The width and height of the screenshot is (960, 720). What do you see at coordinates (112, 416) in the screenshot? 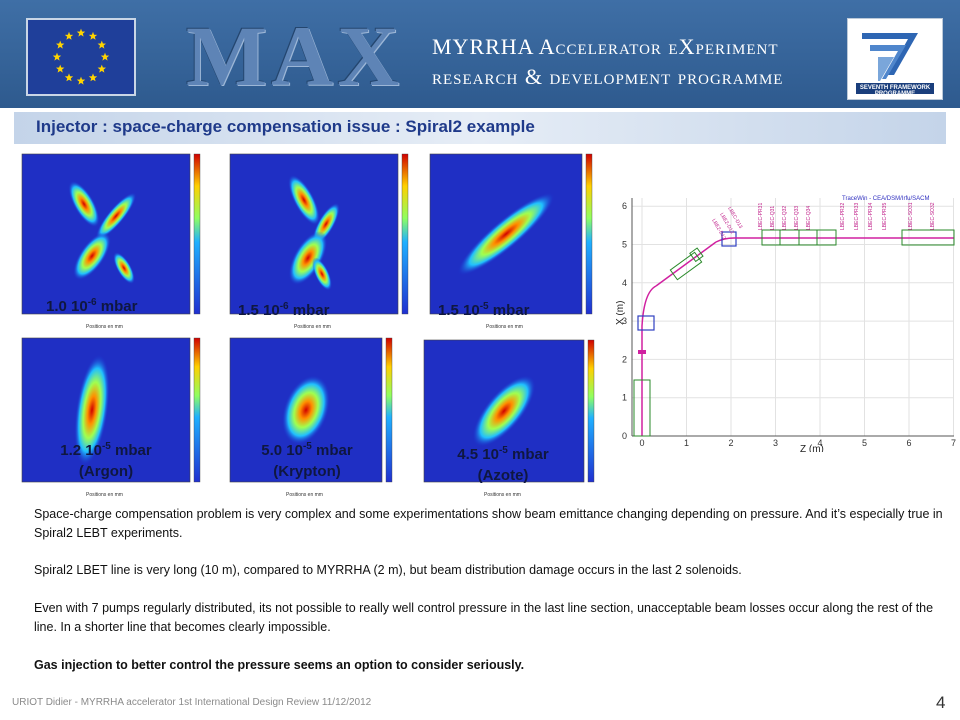
I see `emittance-plot-4: Positions en mm` at bounding box center [112, 416].